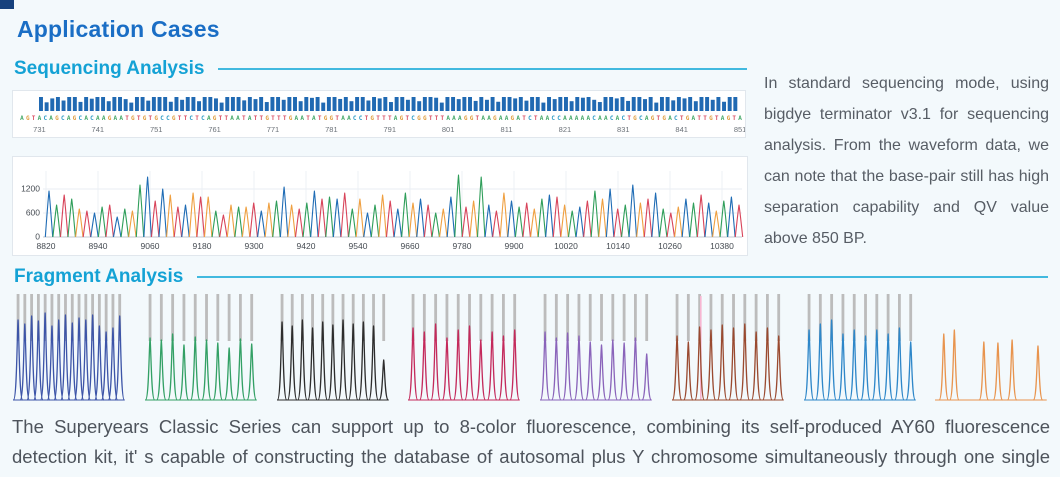  Describe the element at coordinates (390, 129) in the screenshot. I see `svg-text: 791` at that location.